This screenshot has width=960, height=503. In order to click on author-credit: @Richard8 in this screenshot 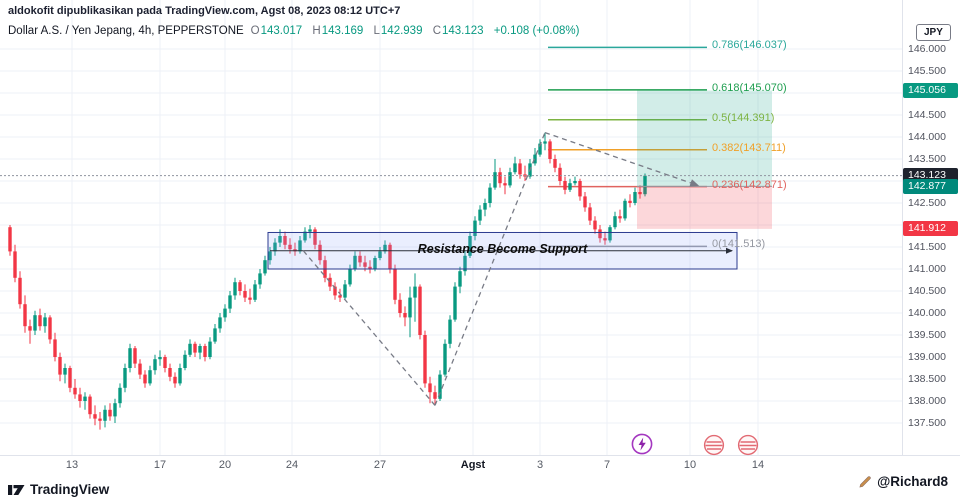, I will do `click(903, 481)`.